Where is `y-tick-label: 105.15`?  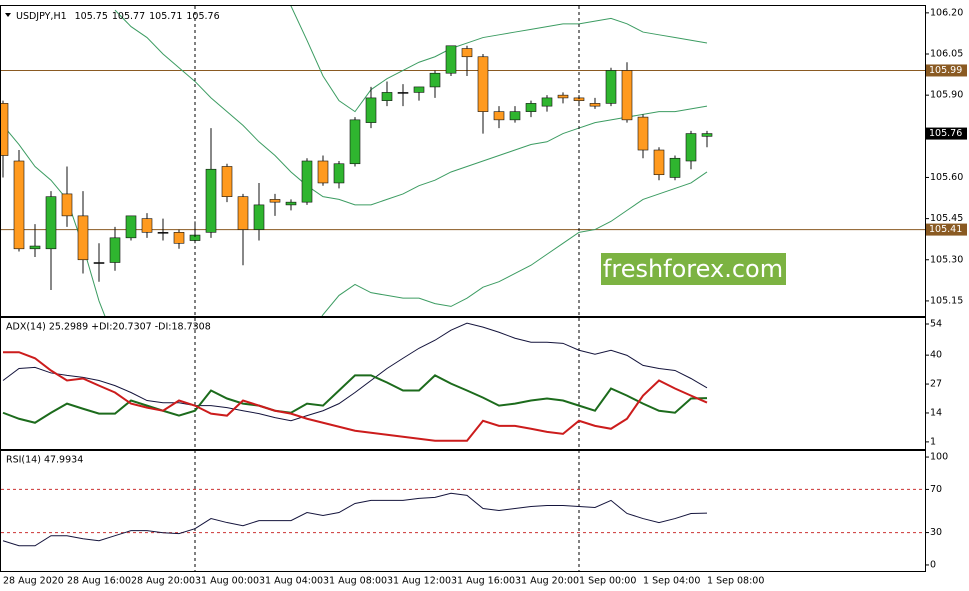
y-tick-label: 105.15 is located at coordinates (946, 300).